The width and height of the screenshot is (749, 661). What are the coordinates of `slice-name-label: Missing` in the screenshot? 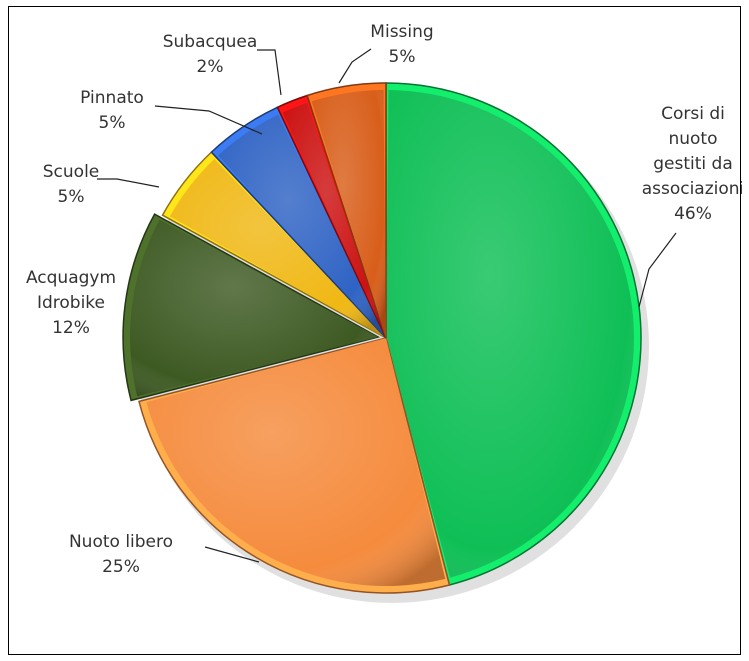 It's located at (401, 32).